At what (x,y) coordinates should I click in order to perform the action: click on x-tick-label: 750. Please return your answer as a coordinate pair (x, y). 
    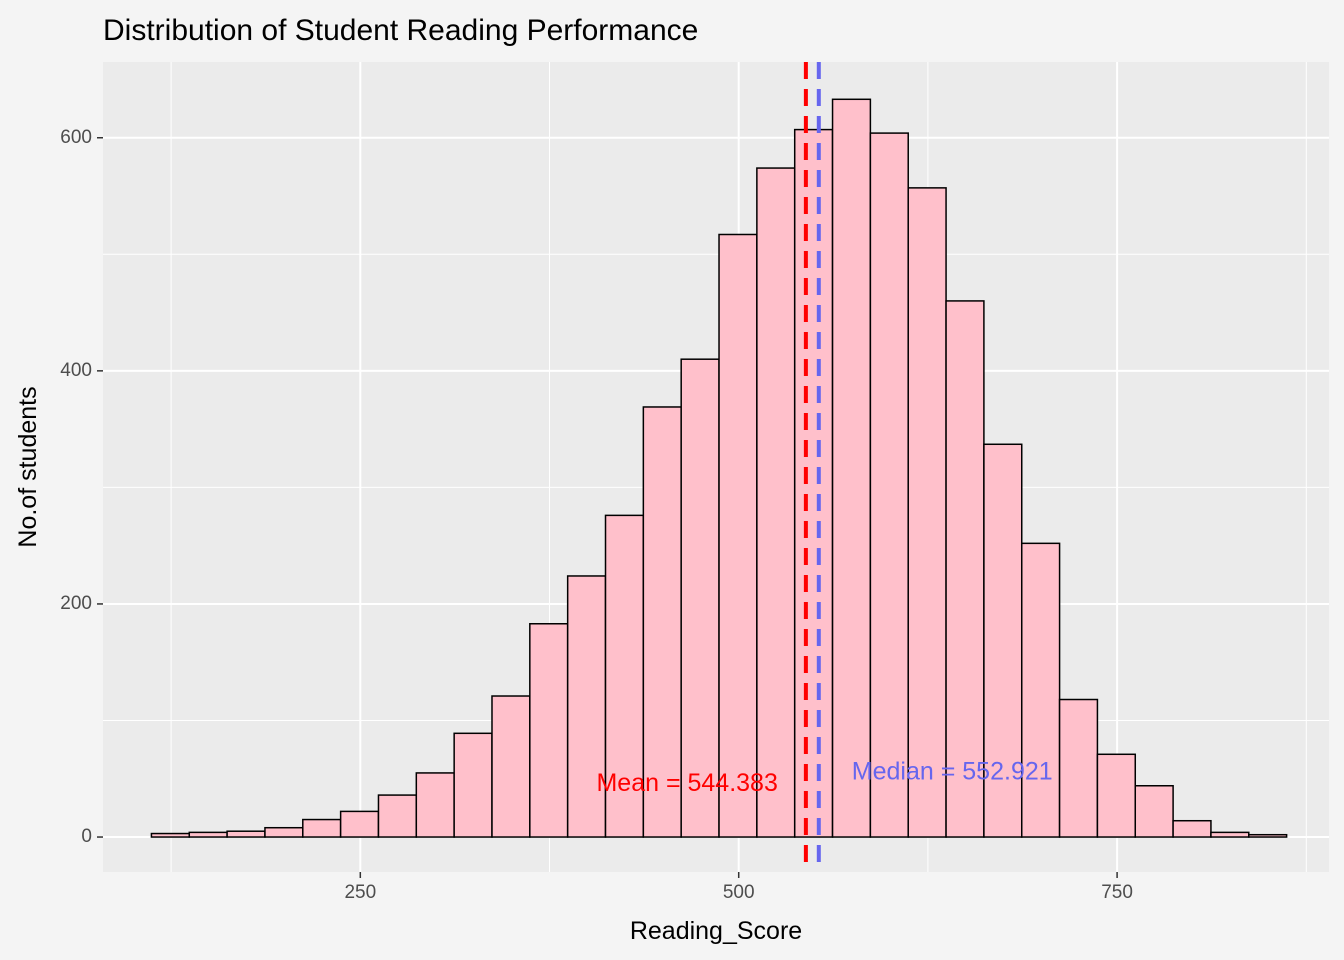
    Looking at the image, I should click on (1117, 892).